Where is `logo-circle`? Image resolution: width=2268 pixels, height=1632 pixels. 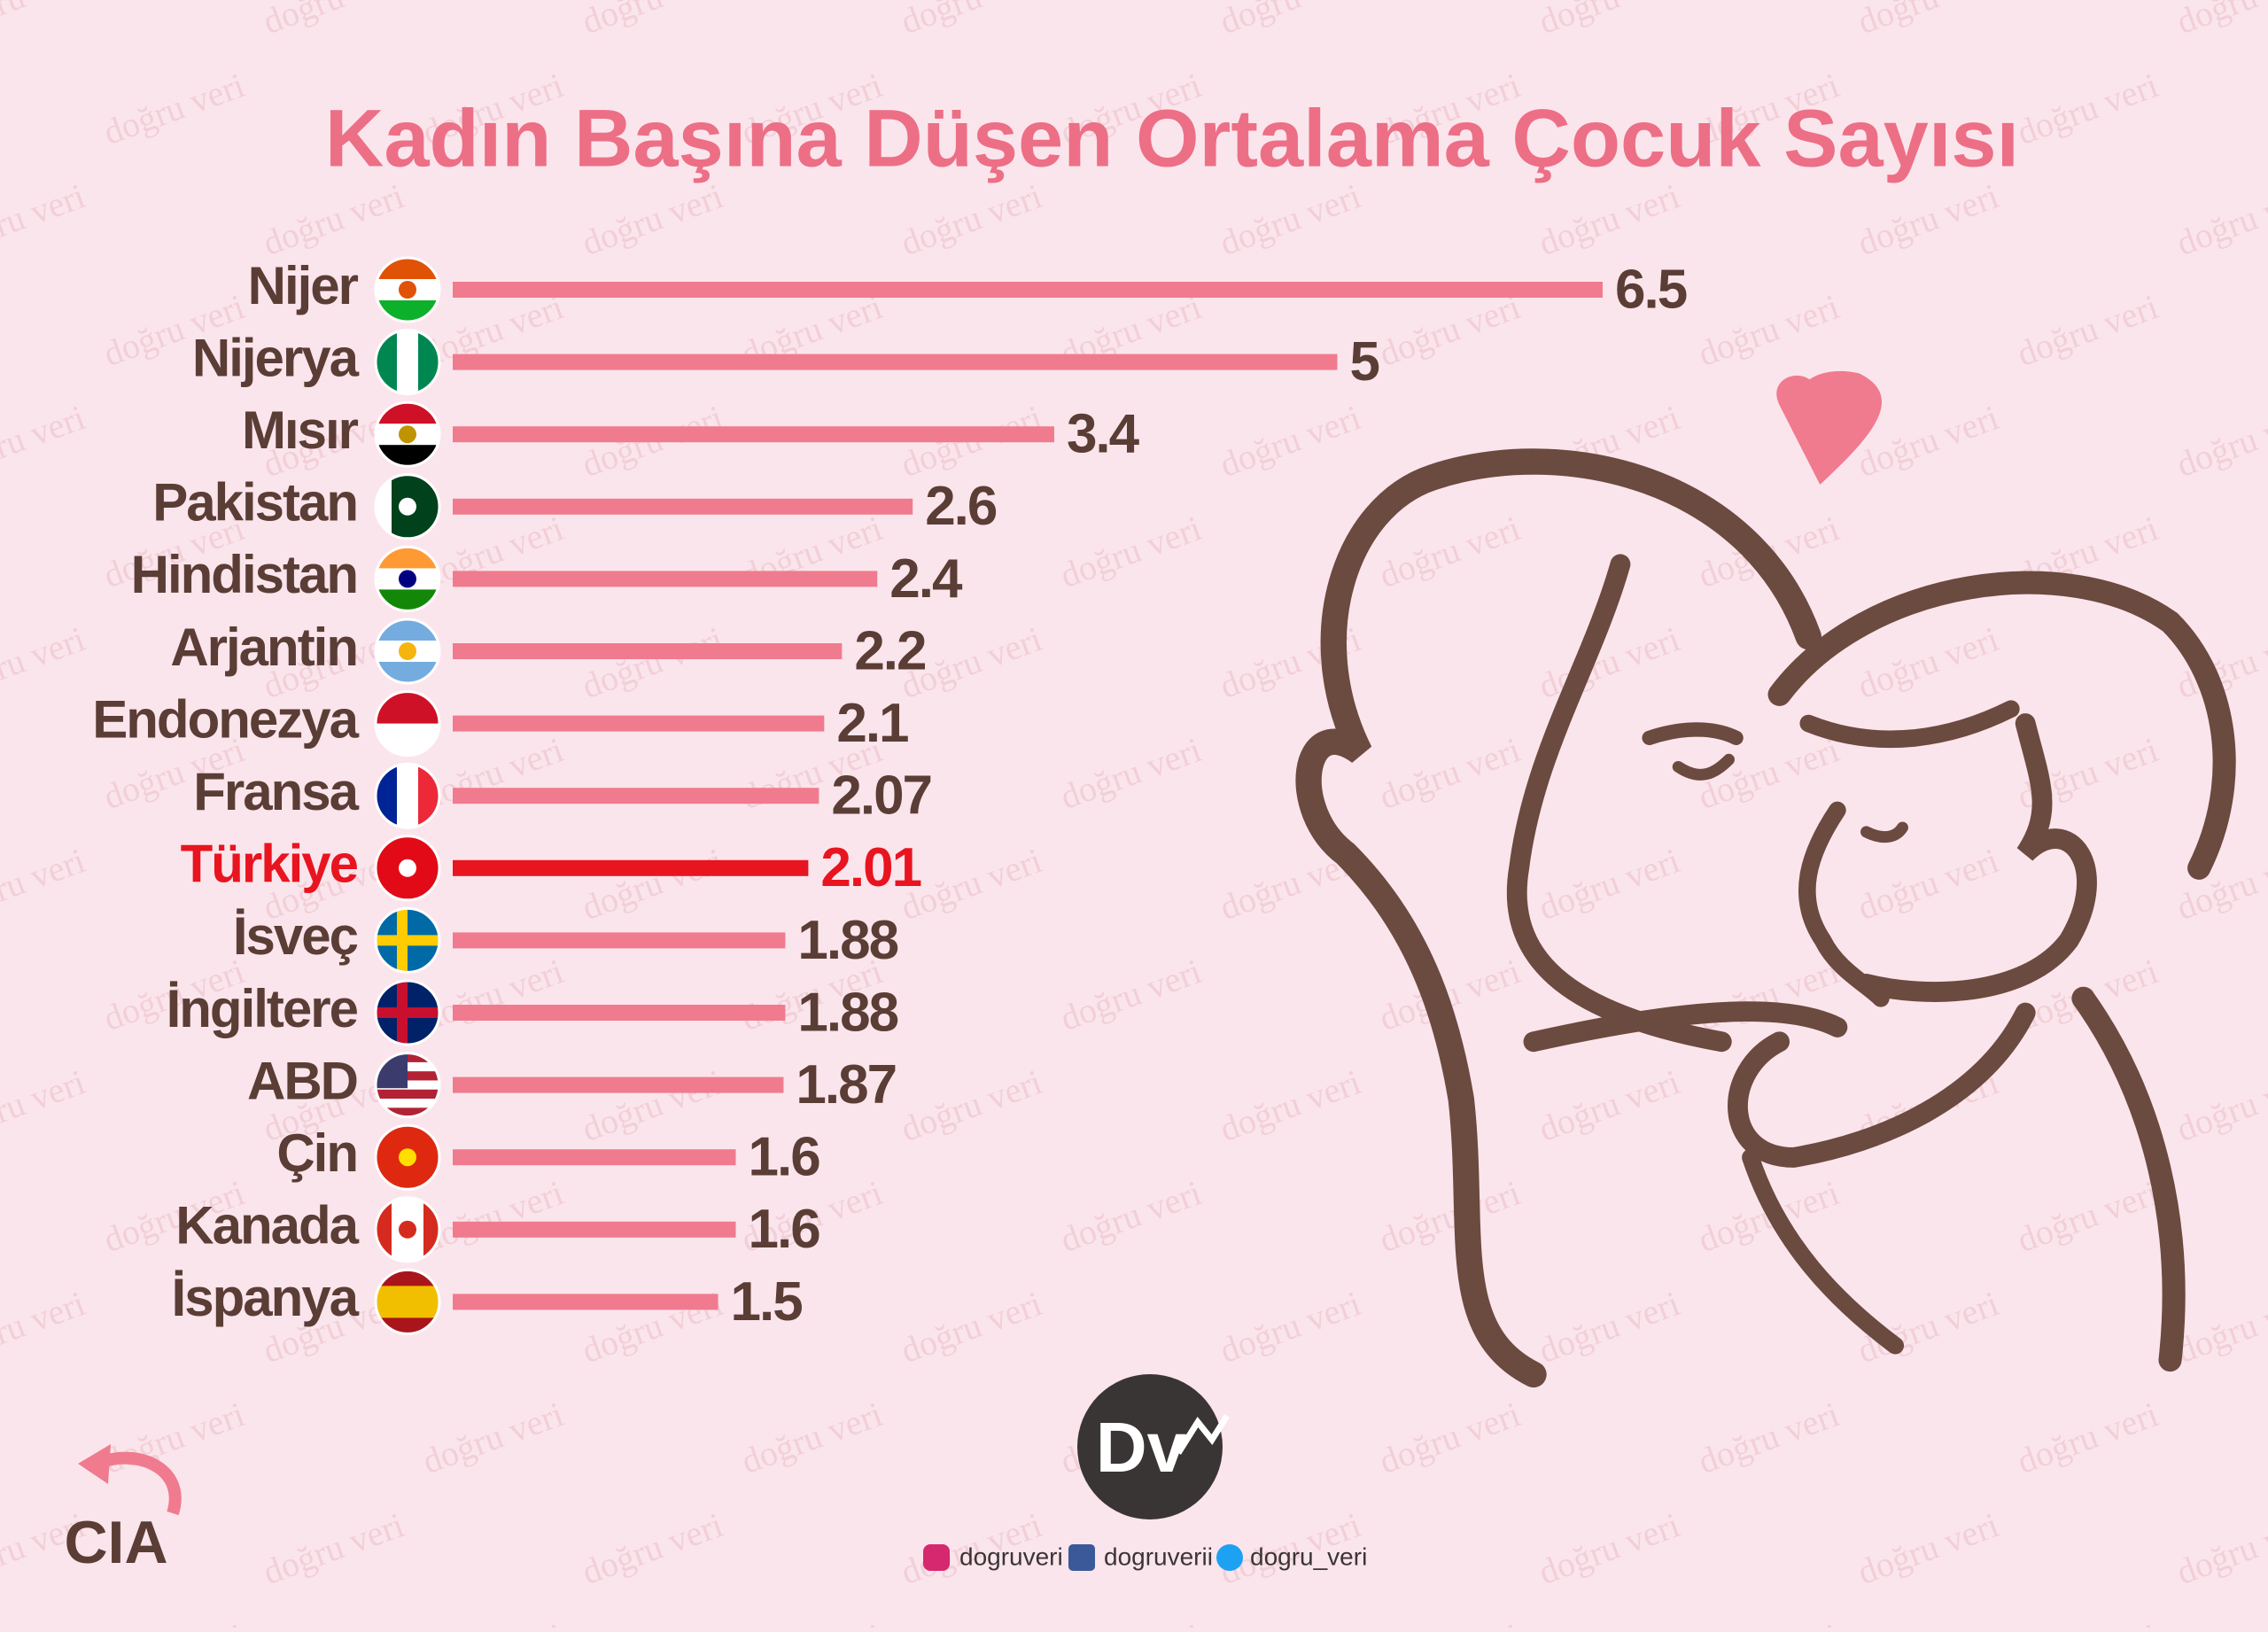
logo-circle is located at coordinates (1150, 1446).